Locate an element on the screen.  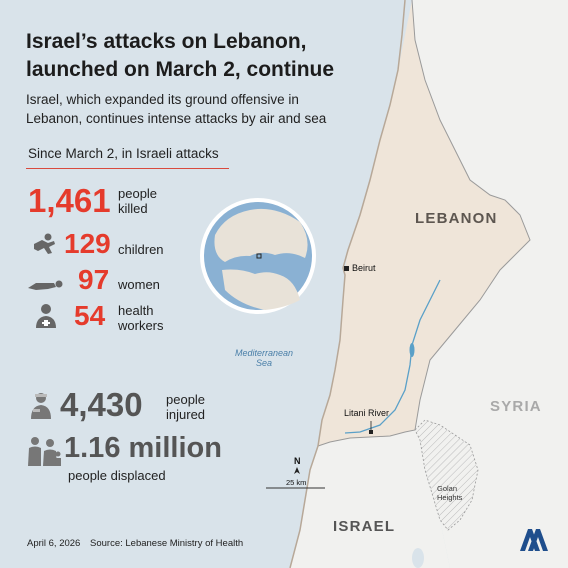
title-line-1: Israel’s attacks on Lebanon, is located at coordinates (166, 41).